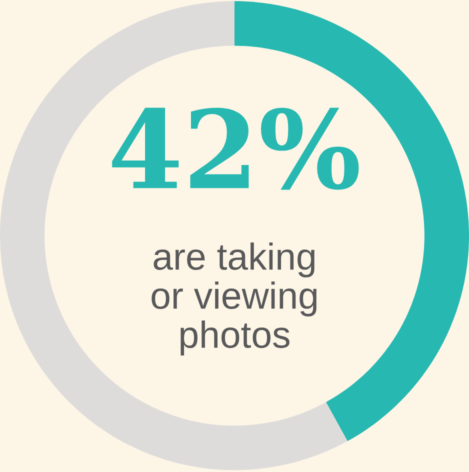 This screenshot has height=472, width=469. I want to click on data-label: 42%, so click(235, 149).